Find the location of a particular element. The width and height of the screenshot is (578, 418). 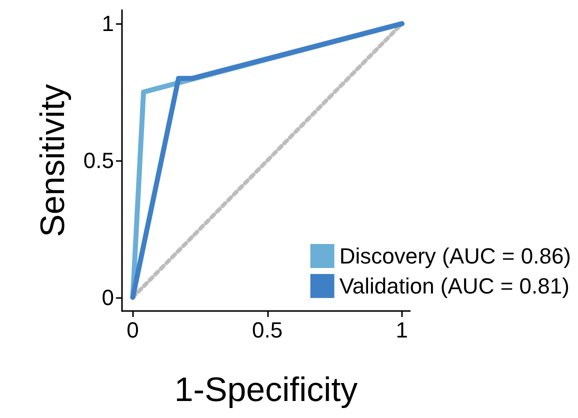

y-tick-label: 0 is located at coordinates (108, 297).